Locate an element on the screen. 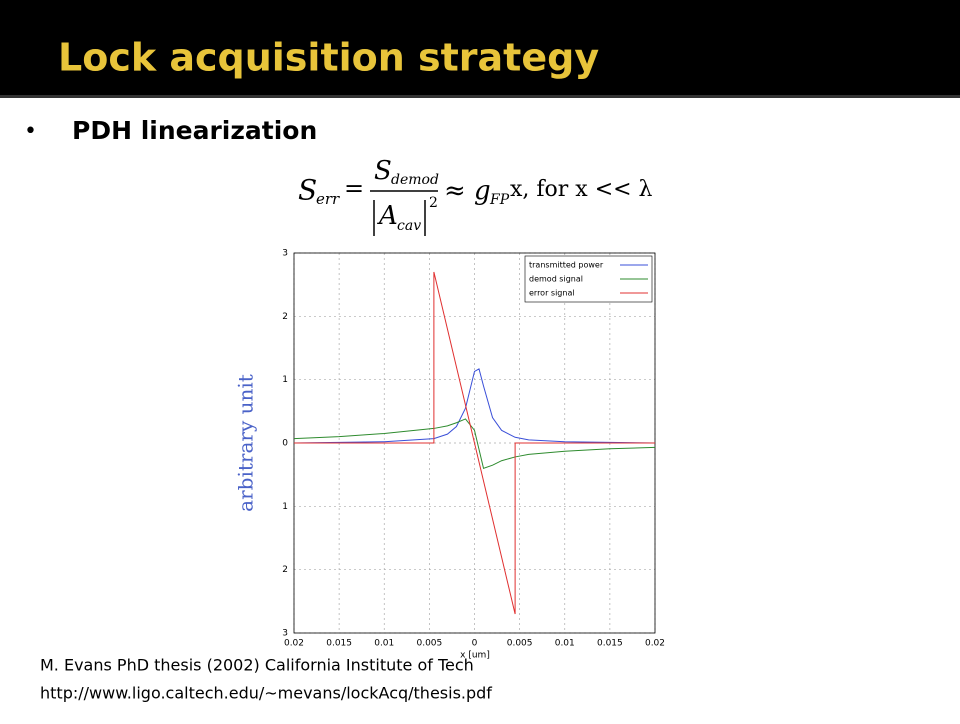 The image size is (960, 724). eq-lhs-sub: err is located at coordinates (328, 199).